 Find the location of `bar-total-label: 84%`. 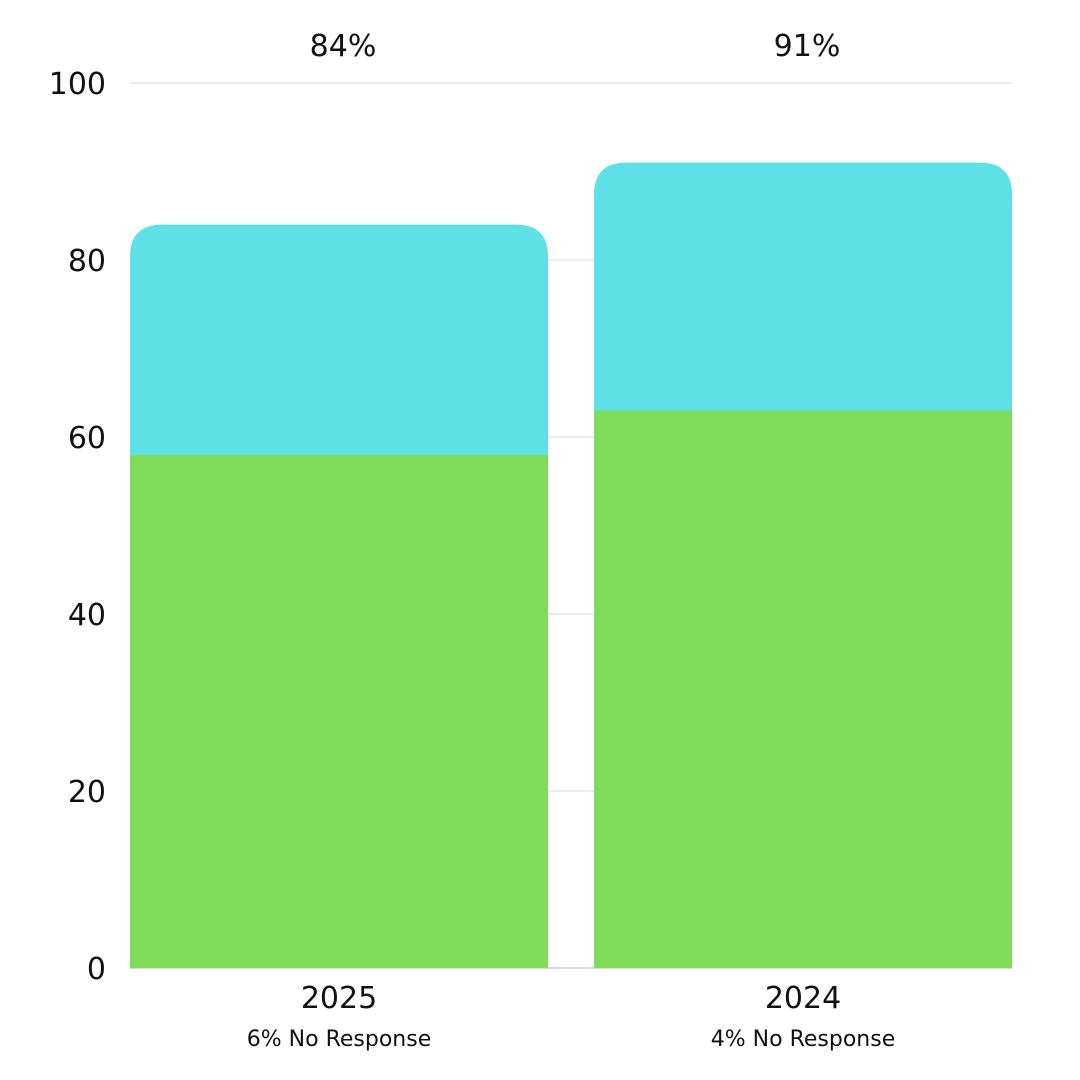

bar-total-label: 84% is located at coordinates (343, 46).